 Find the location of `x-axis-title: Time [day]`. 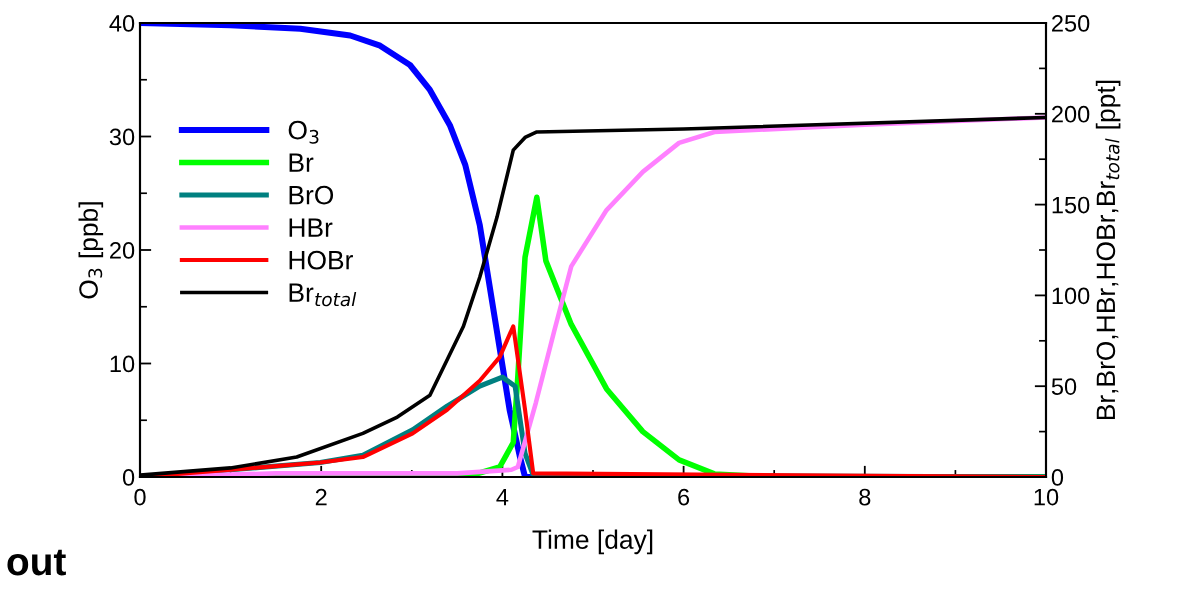

x-axis-title: Time [day] is located at coordinates (592, 542).